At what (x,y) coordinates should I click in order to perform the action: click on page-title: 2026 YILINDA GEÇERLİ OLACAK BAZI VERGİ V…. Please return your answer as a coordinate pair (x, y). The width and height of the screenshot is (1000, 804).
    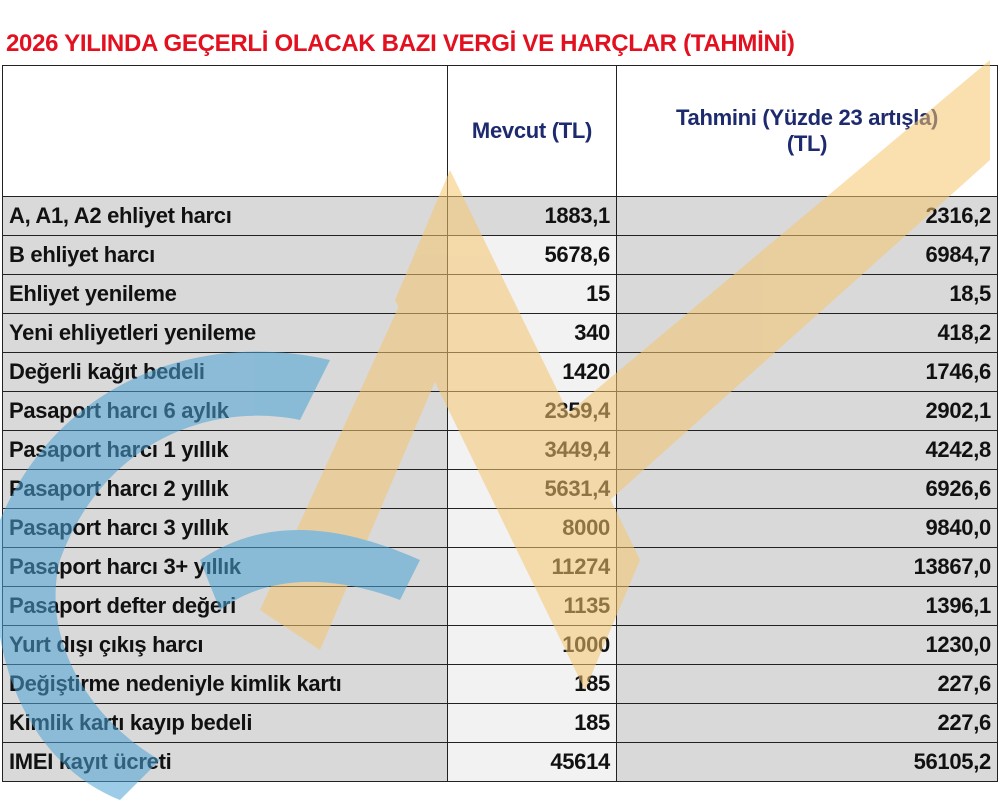
    Looking at the image, I should click on (400, 43).